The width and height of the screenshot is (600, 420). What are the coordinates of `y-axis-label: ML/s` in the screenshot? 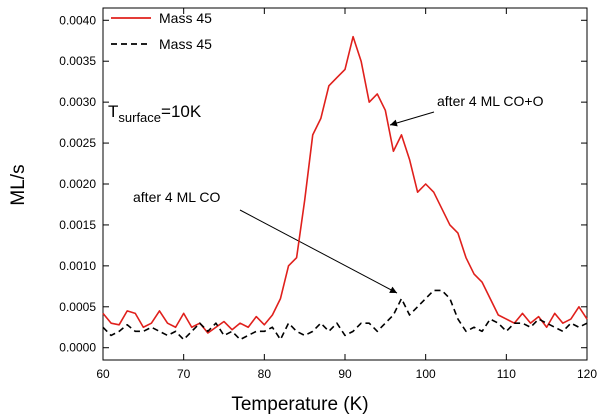 It's located at (18, 184).